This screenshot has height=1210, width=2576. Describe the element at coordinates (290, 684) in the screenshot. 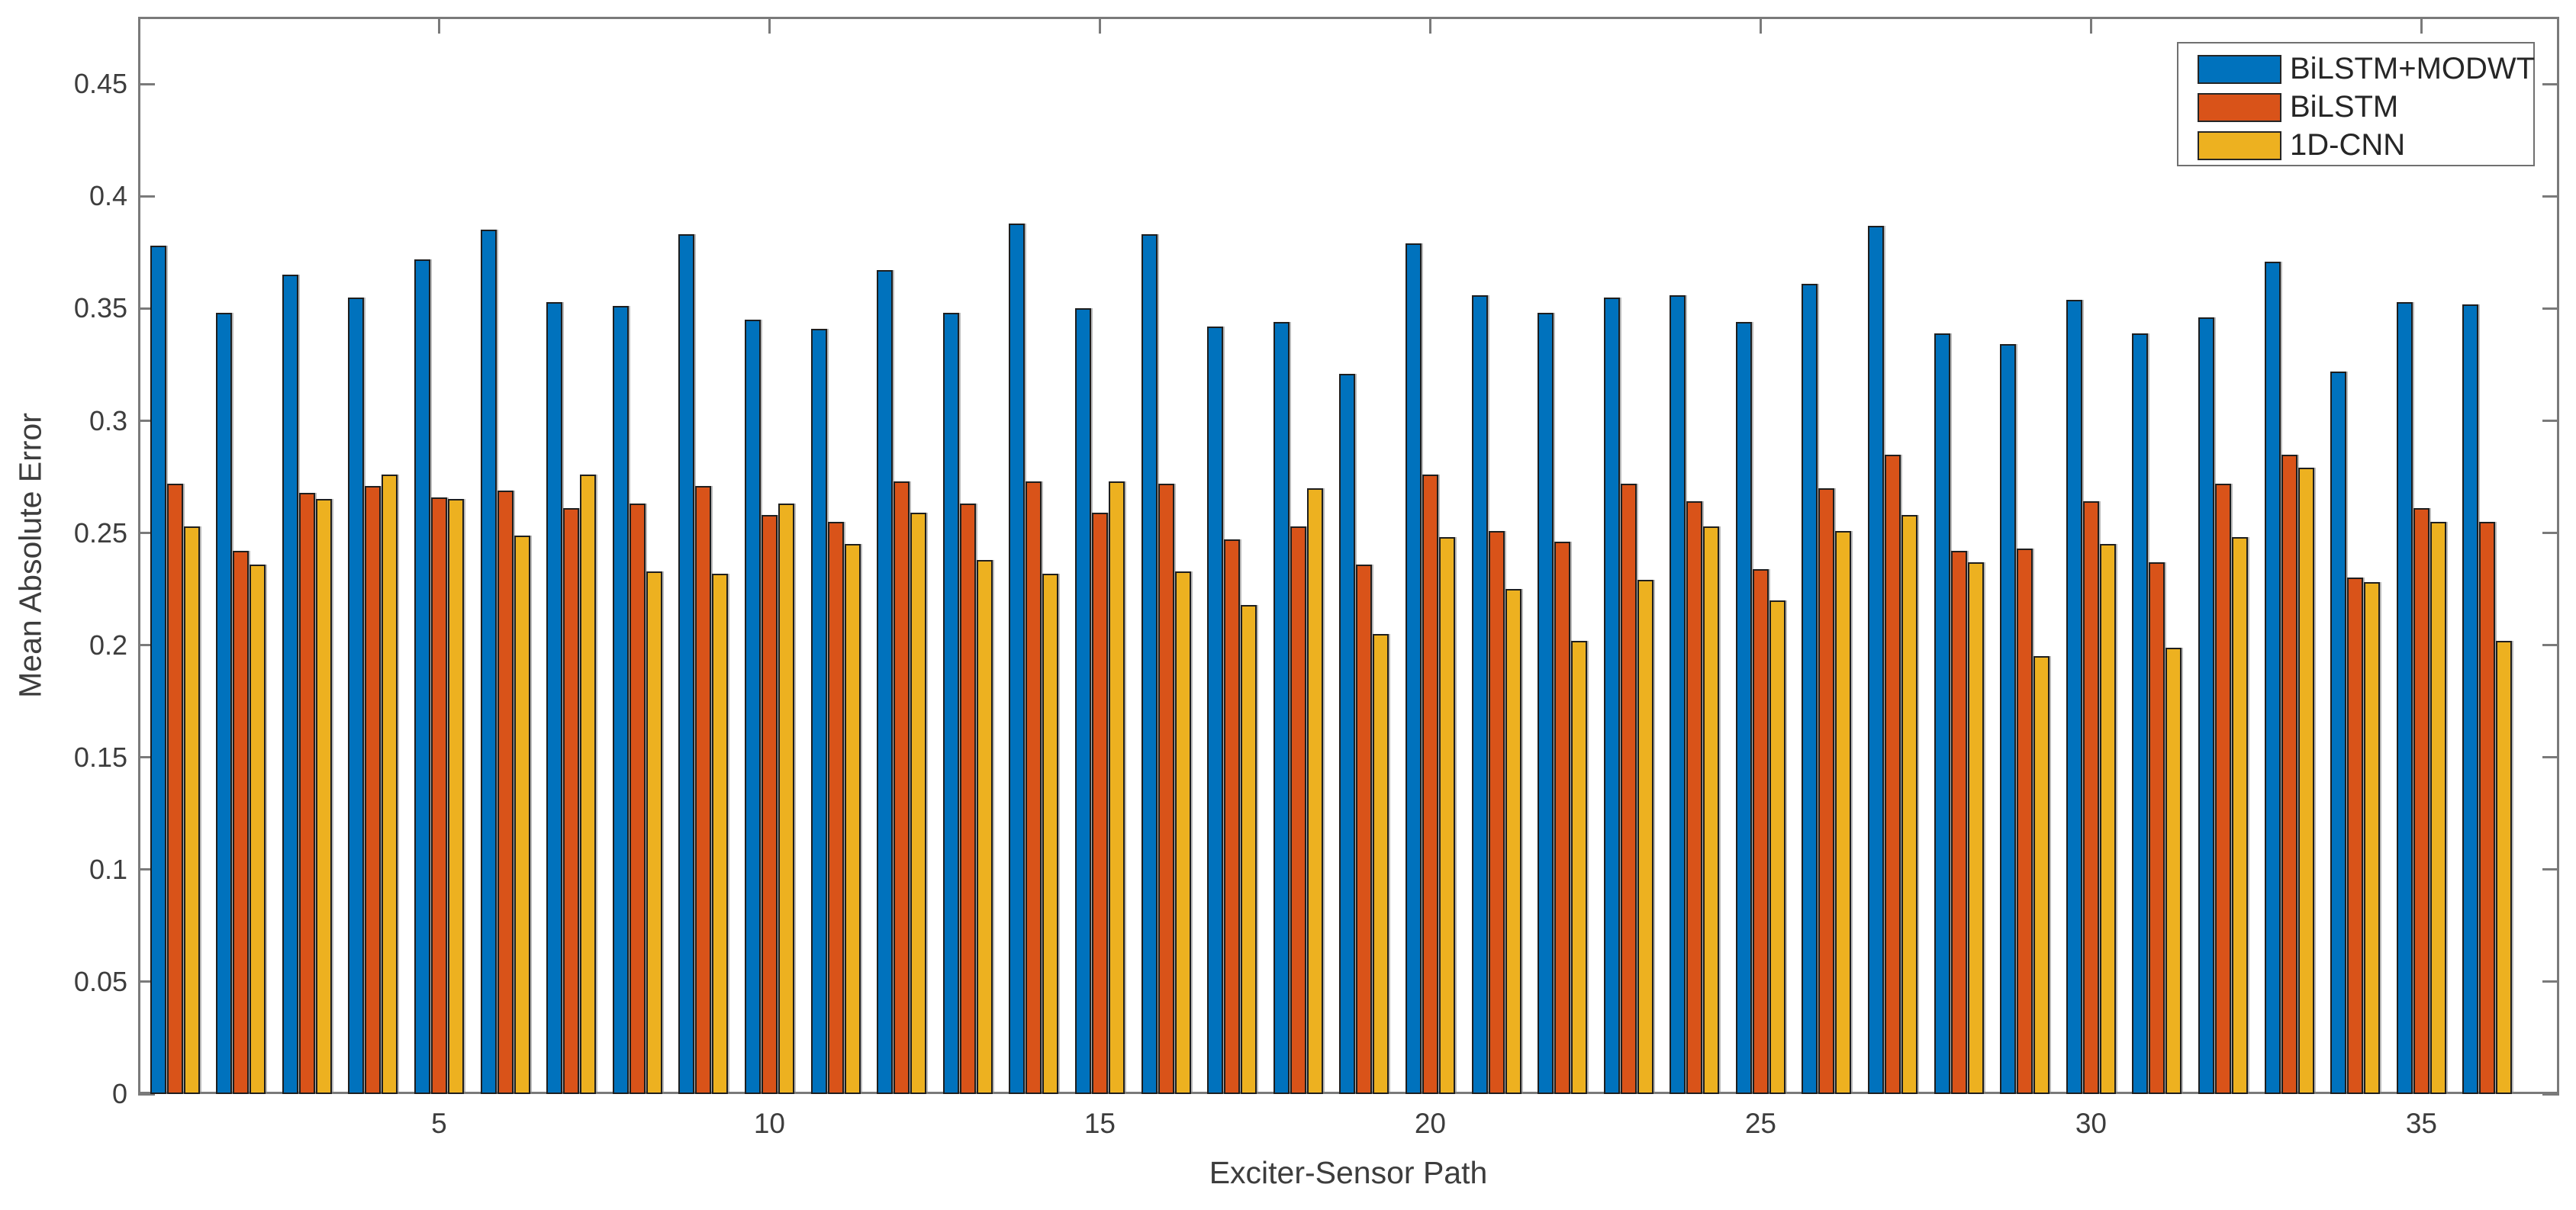

I see `bar-group-3-bilstm-modwt` at that location.